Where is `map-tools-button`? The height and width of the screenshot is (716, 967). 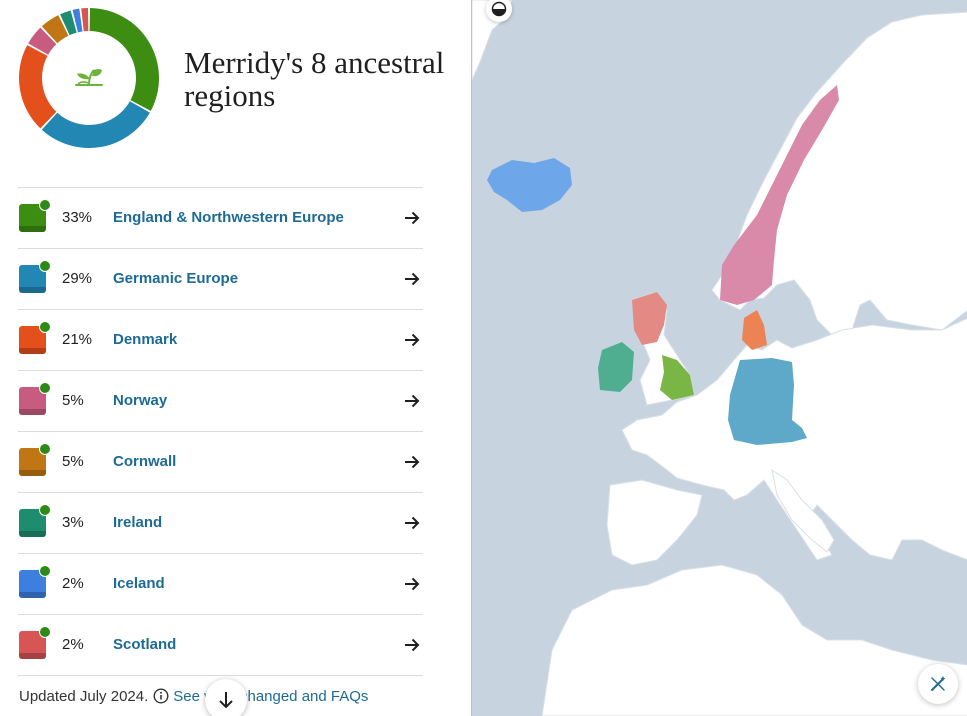 map-tools-button is located at coordinates (938, 684).